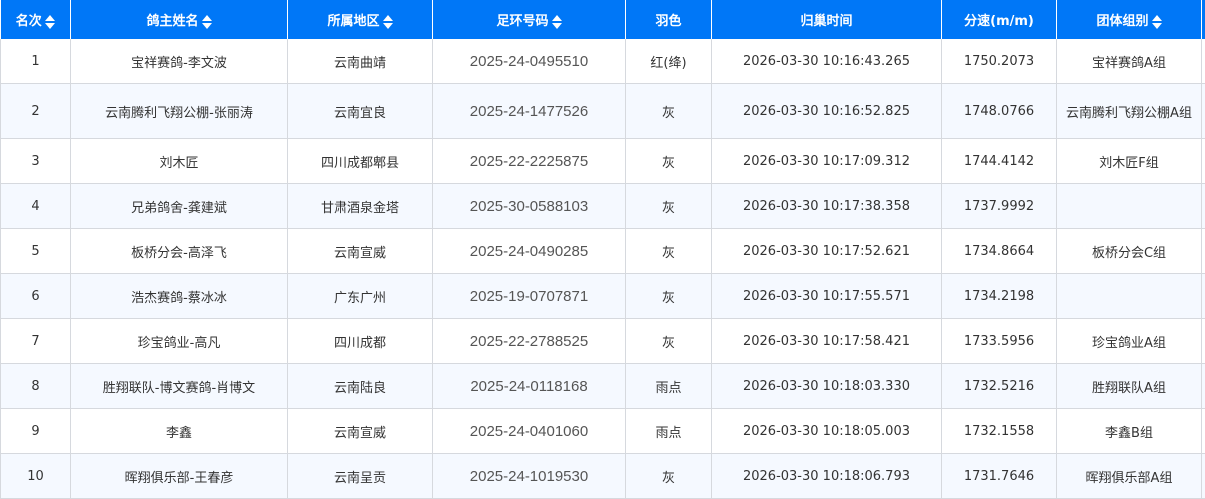  I want to click on cell-arrival-time: 2026-03-30 10:18:06.793, so click(826, 476).